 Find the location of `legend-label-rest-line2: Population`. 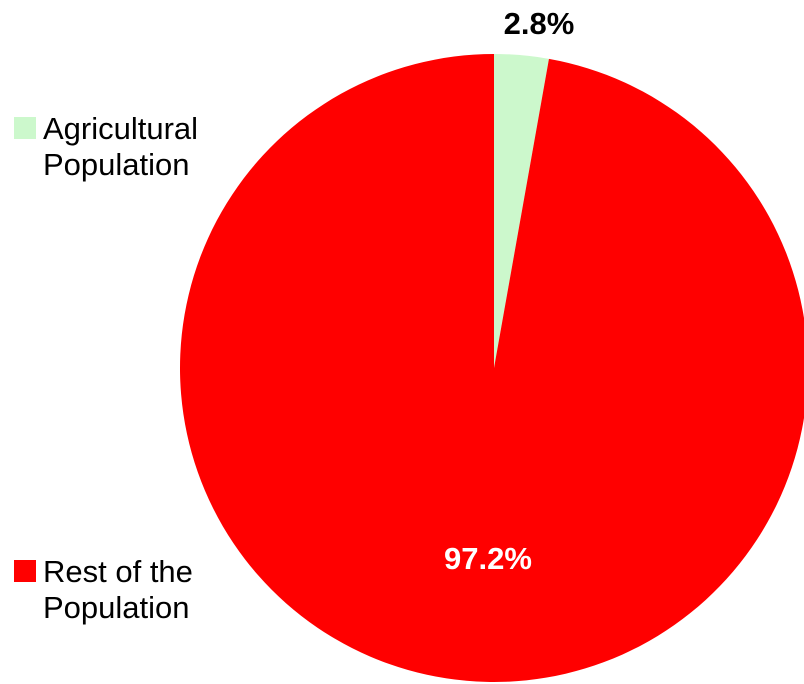

legend-label-rest-line2: Population is located at coordinates (116, 607).